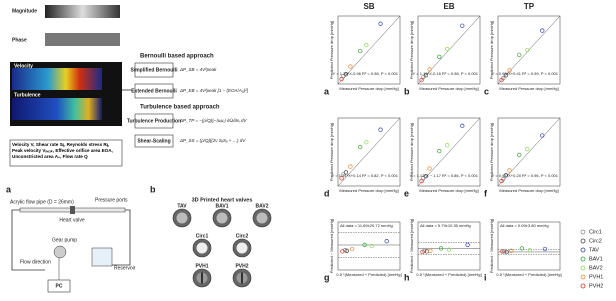 The image size is (616, 301). Describe the element at coordinates (486, 91) in the screenshot. I see `panel-letter: c` at that location.